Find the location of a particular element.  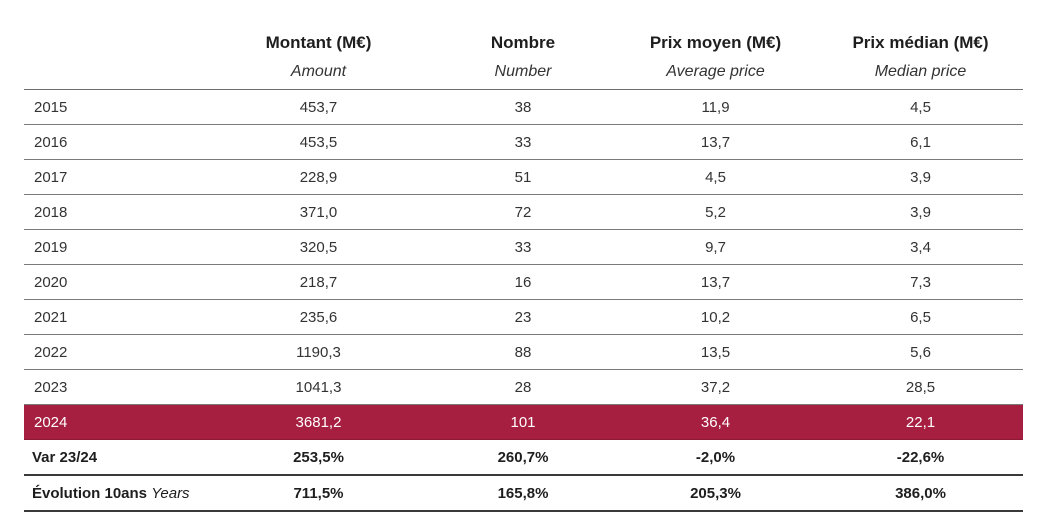

cell-number: 51 is located at coordinates (523, 177).